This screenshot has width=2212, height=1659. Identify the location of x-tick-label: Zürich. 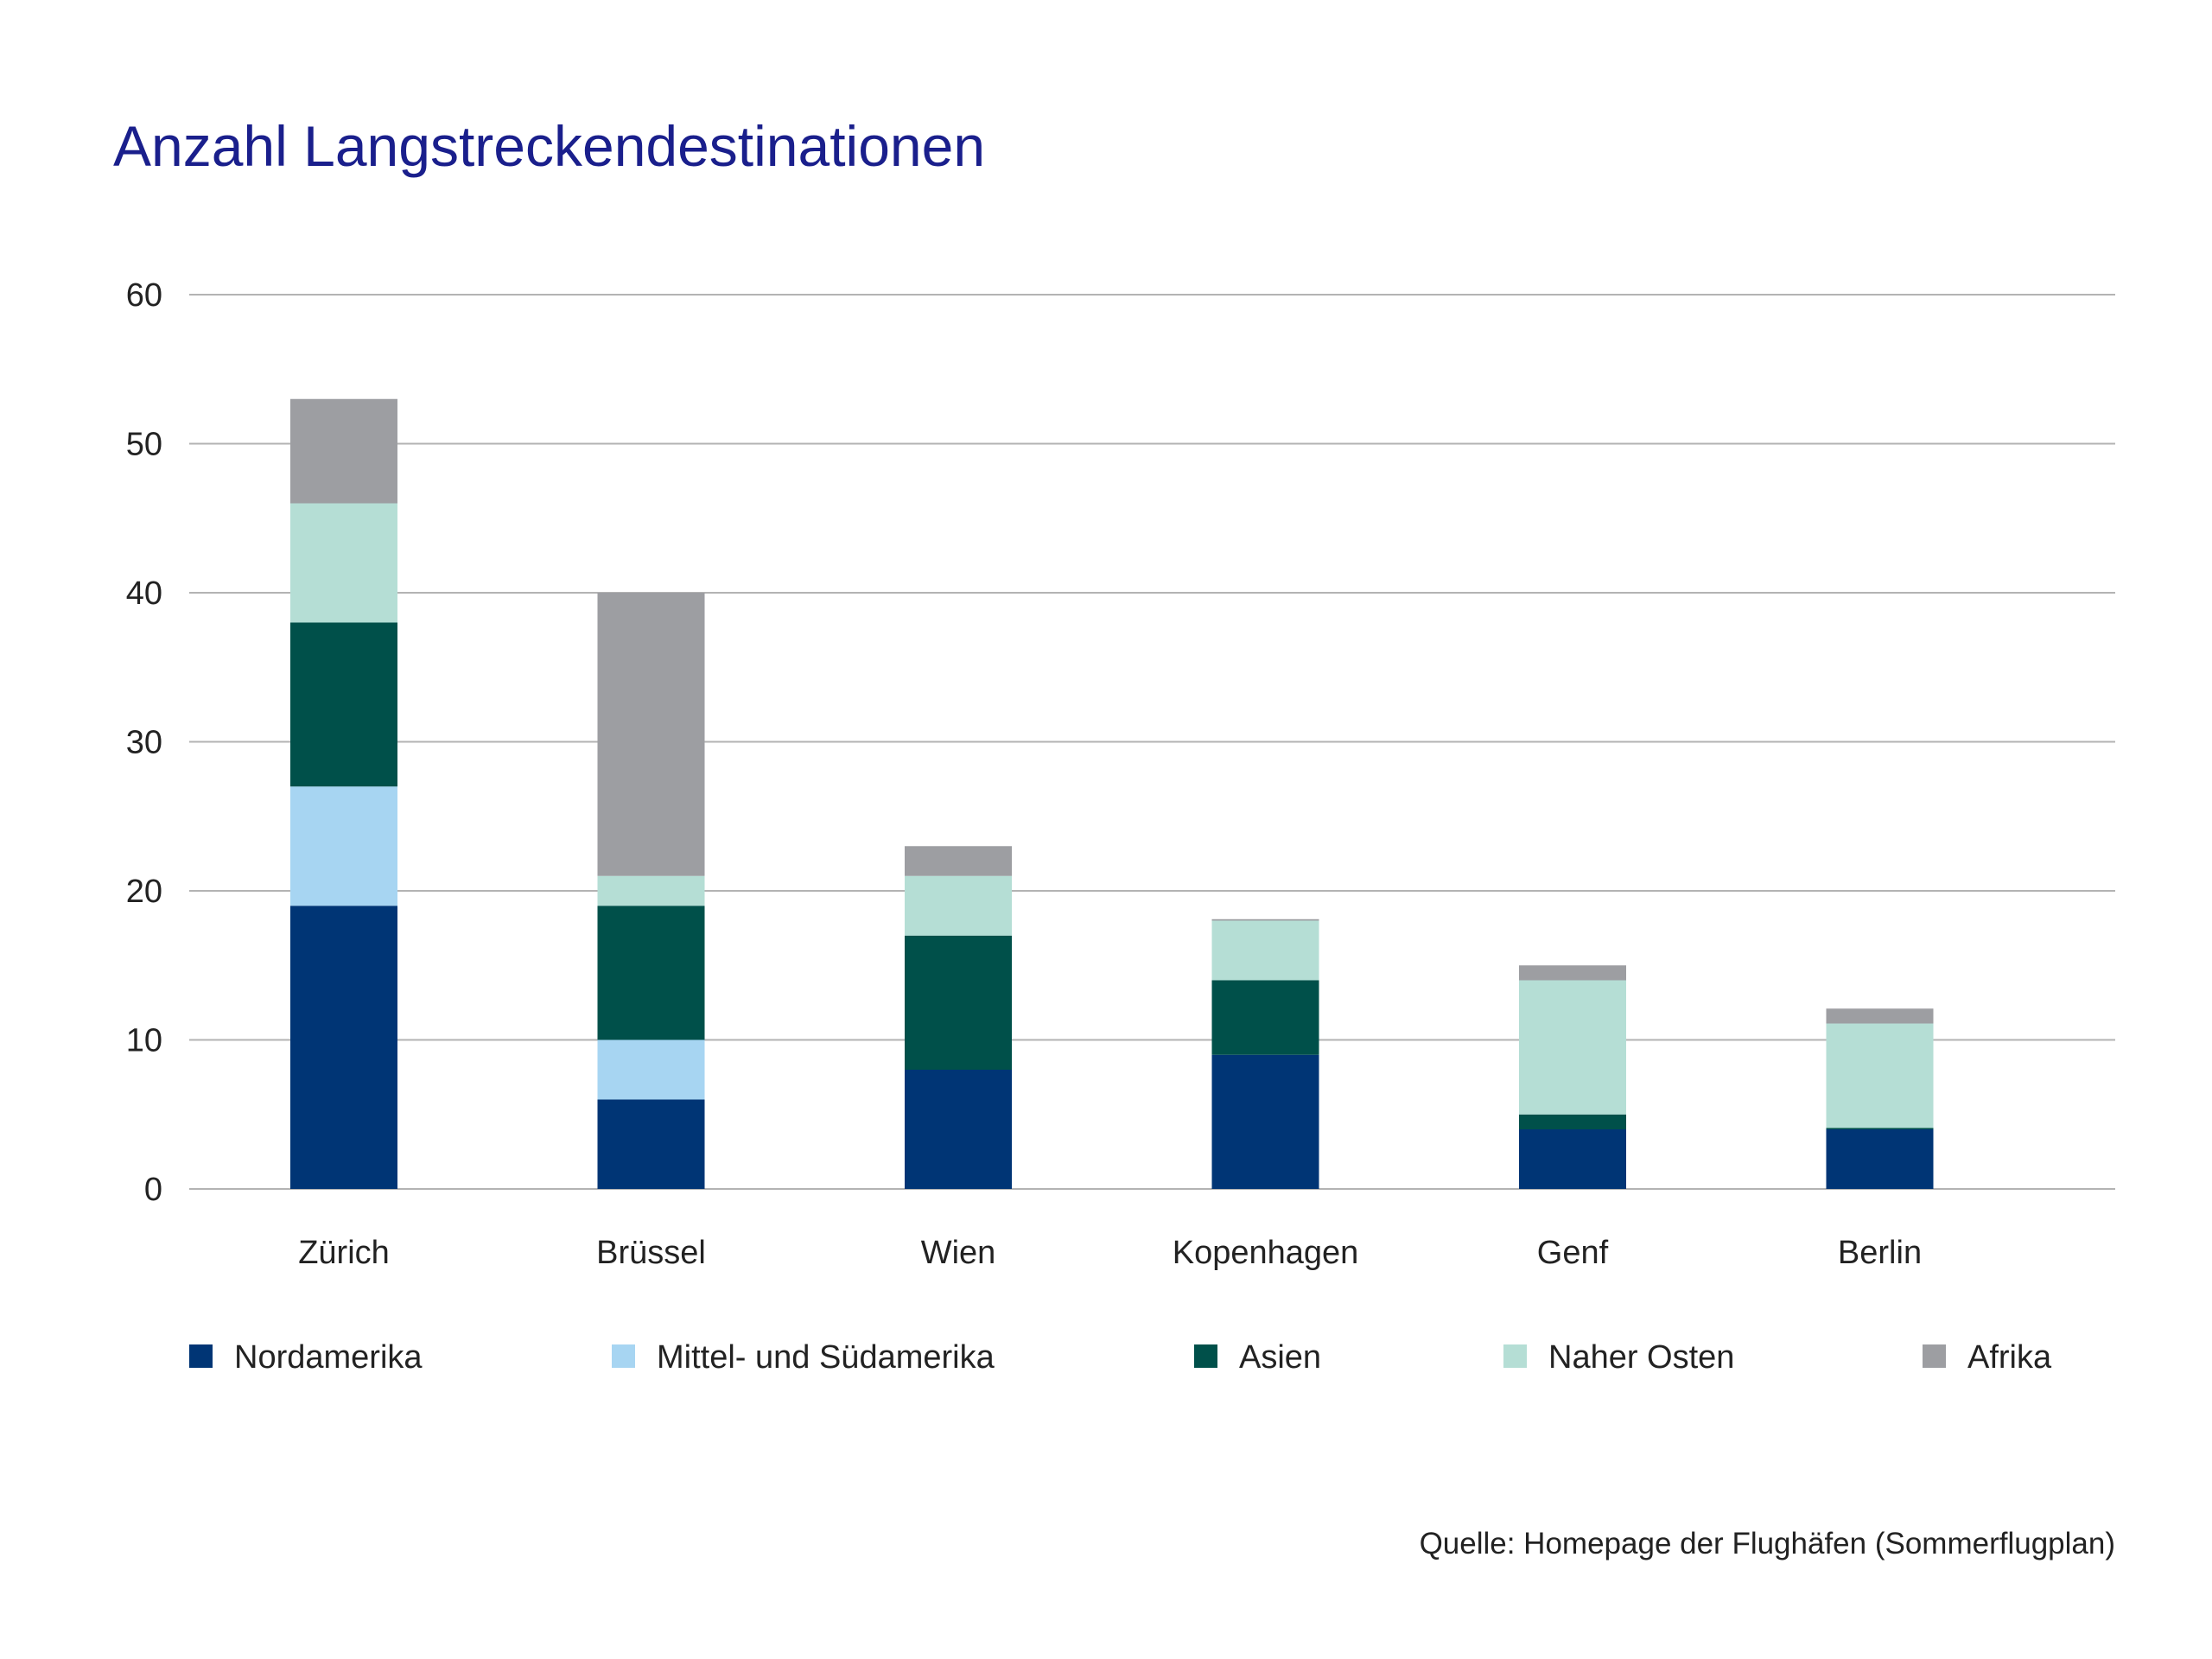
(344, 1253).